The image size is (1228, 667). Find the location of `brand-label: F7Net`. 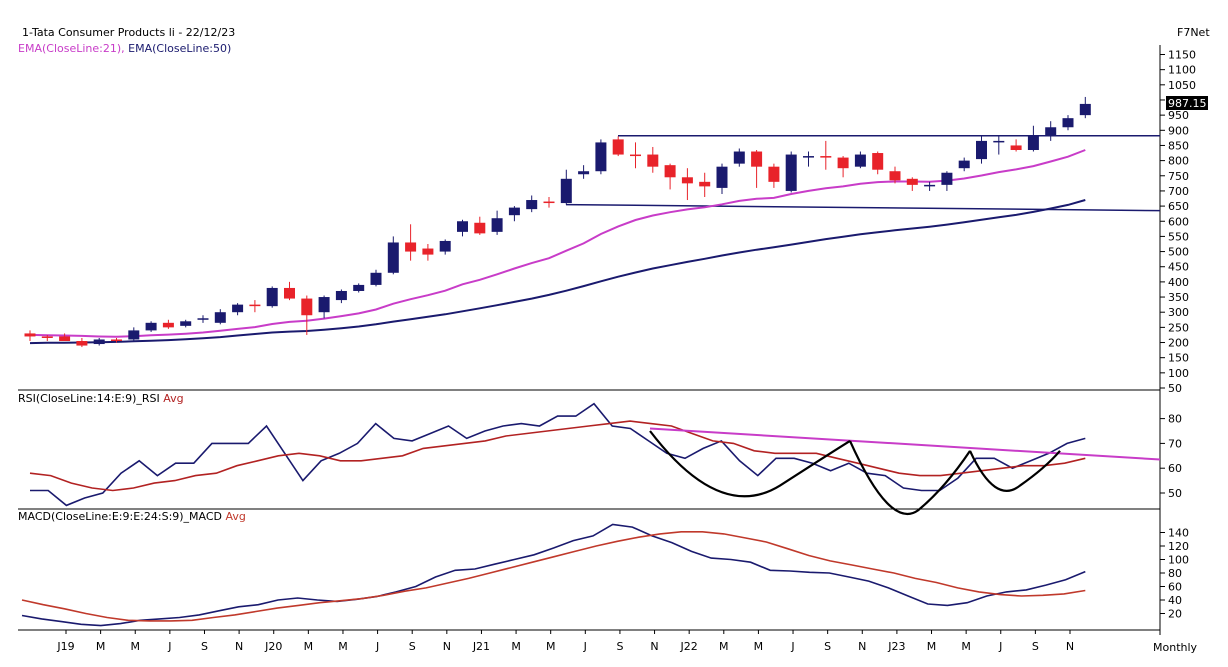

brand-label: F7Net is located at coordinates (1193, 32).